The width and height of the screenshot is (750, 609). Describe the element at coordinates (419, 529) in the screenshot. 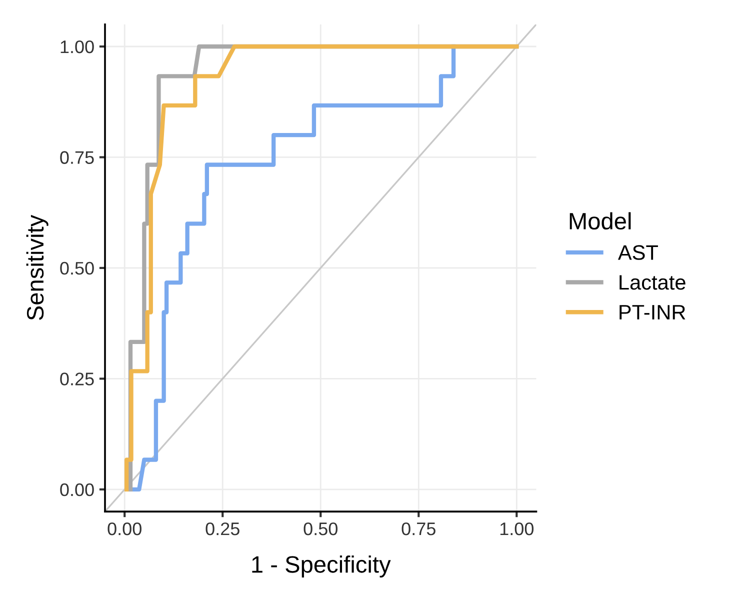

I see `x-tick-label: 0.75` at that location.